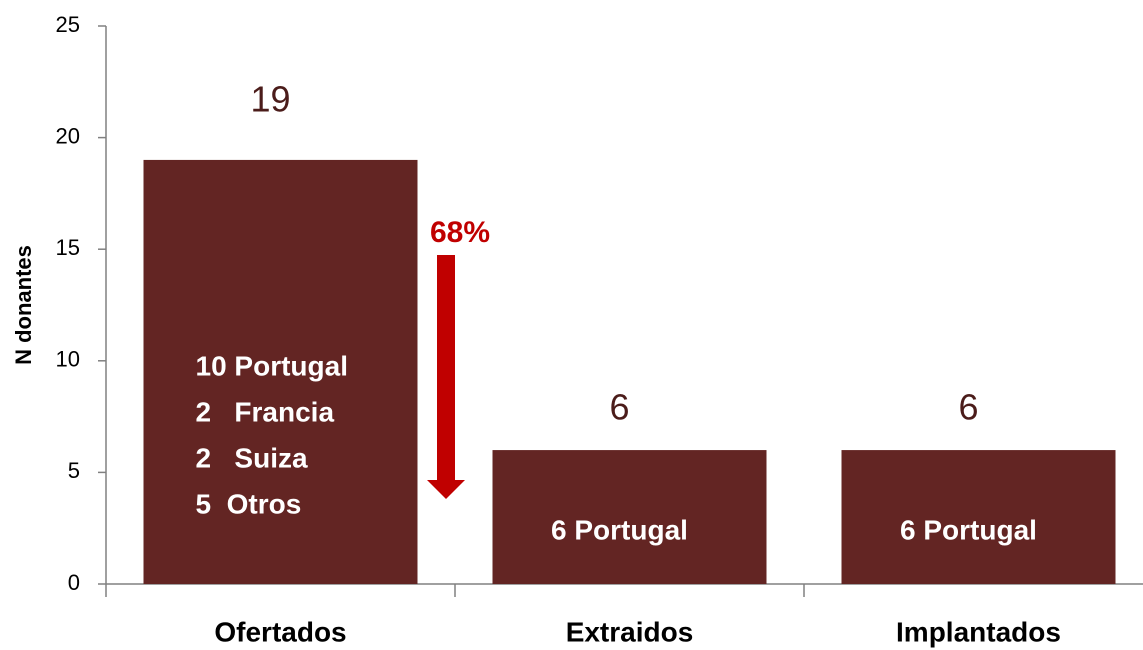  What do you see at coordinates (68, 247) in the screenshot?
I see `y-tick-label: 15` at bounding box center [68, 247].